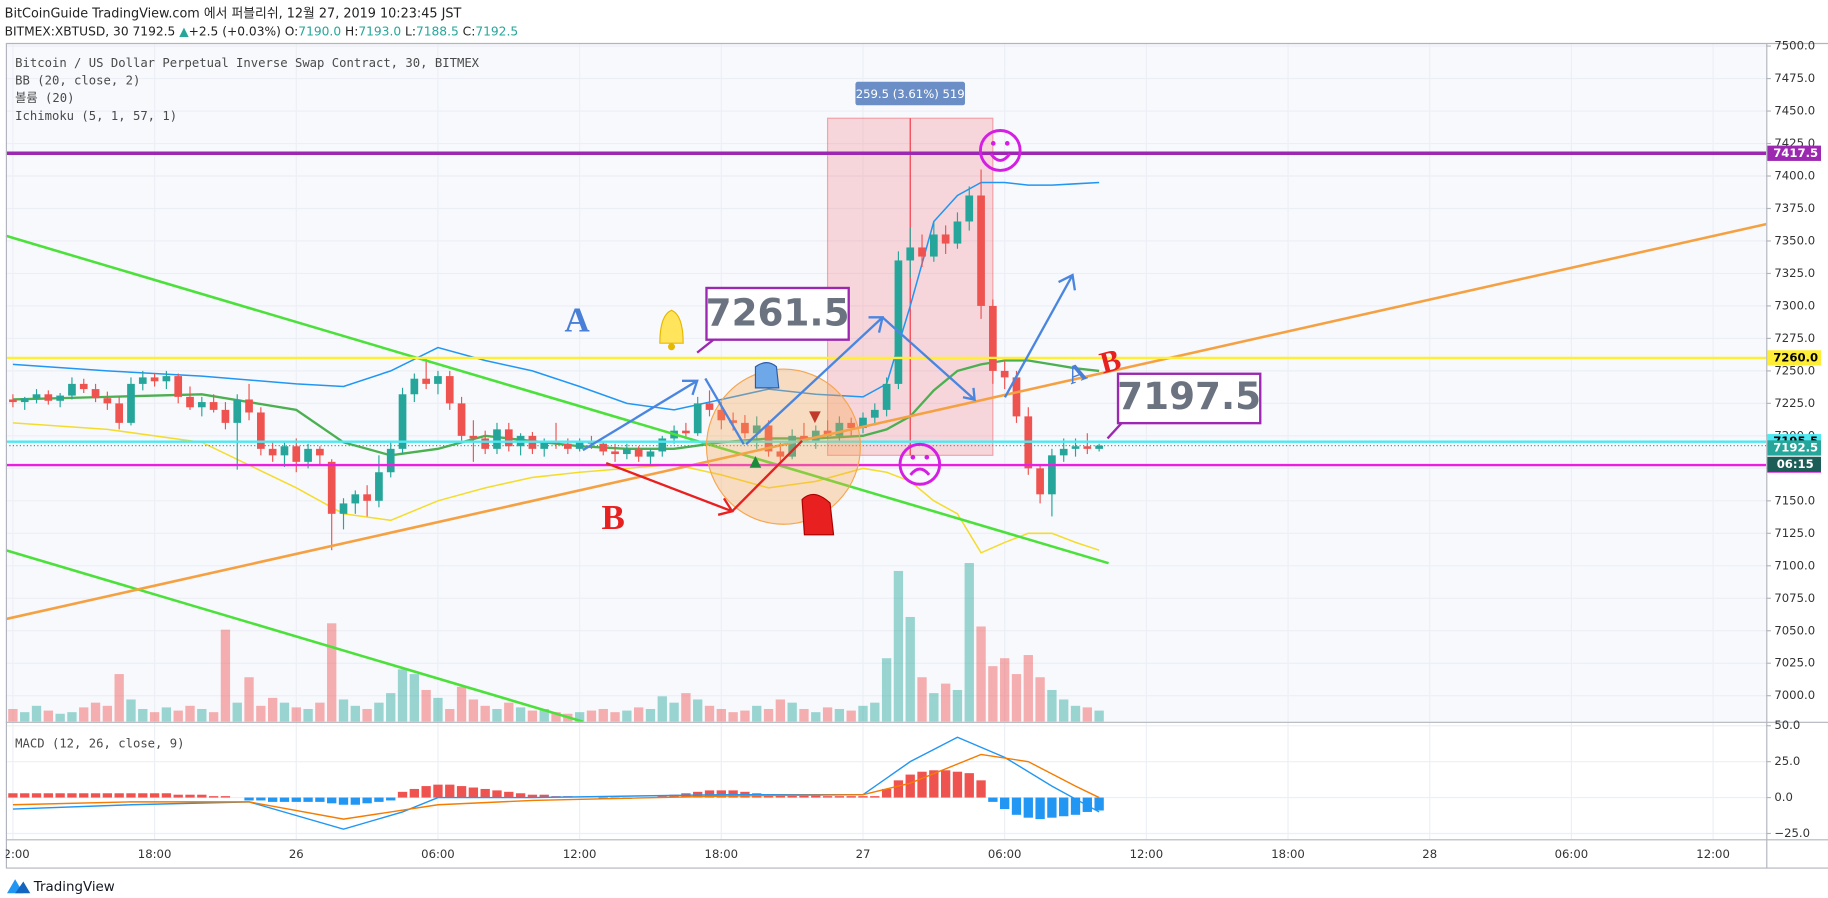 This screenshot has height=898, width=1828. Describe the element at coordinates (74, 887) in the screenshot. I see `brand-name: TradingView` at that location.